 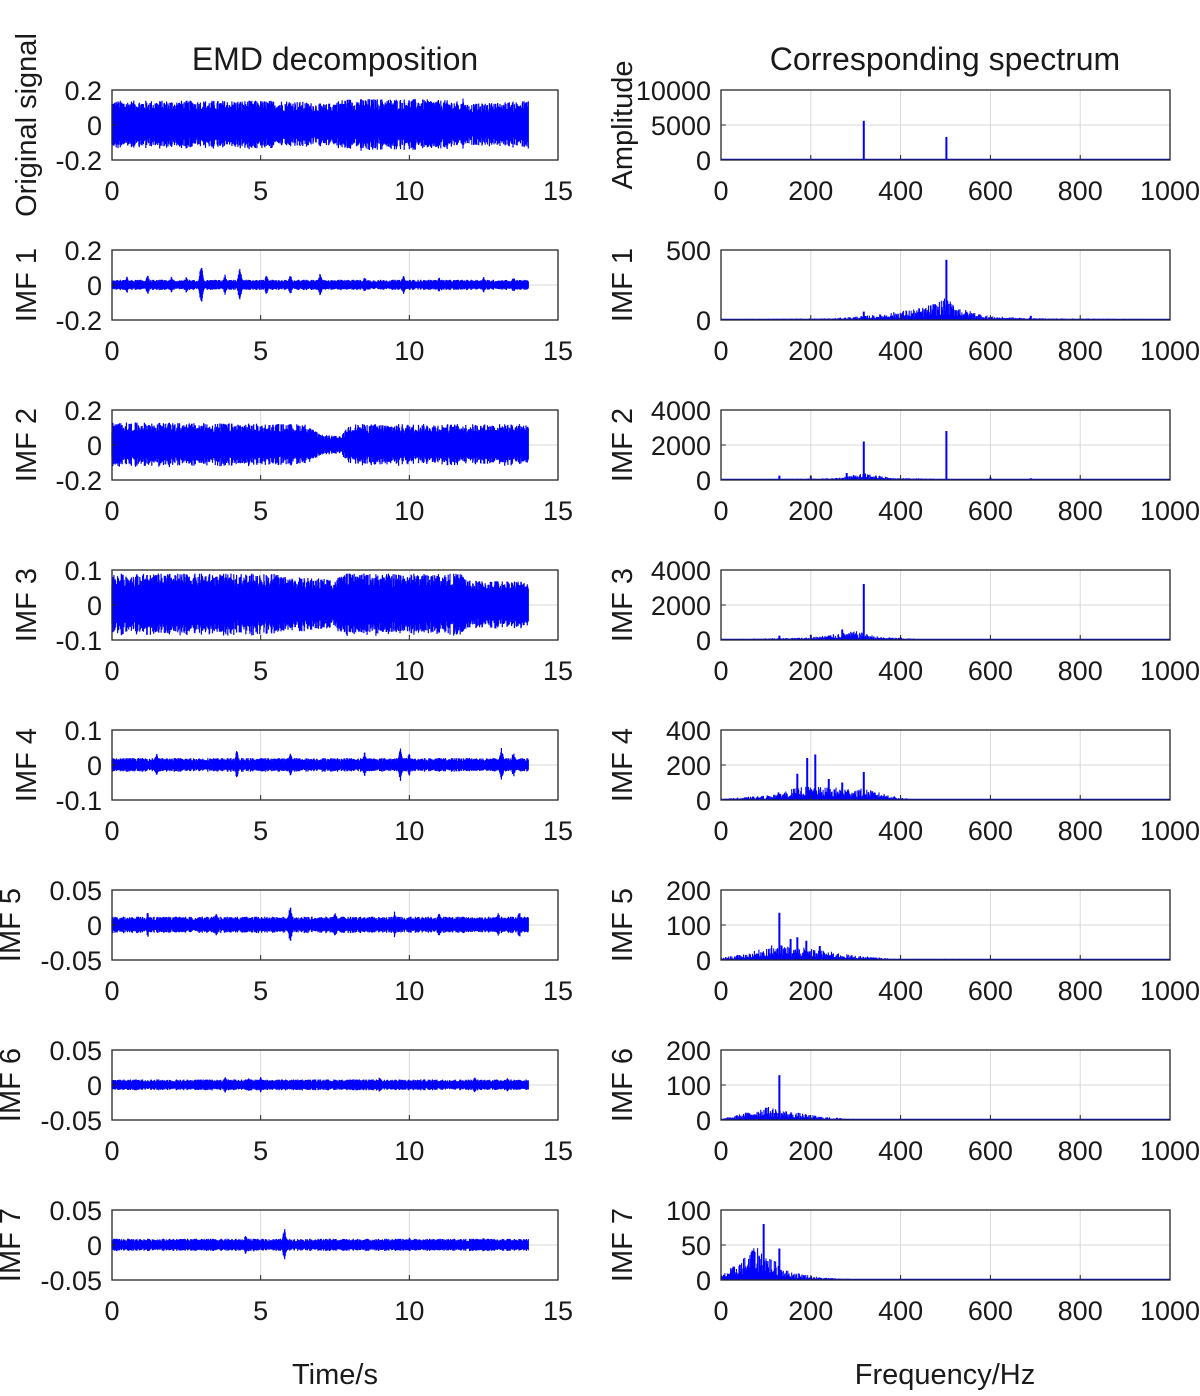 I want to click on y-tick-label: 200, so click(x=688, y=891).